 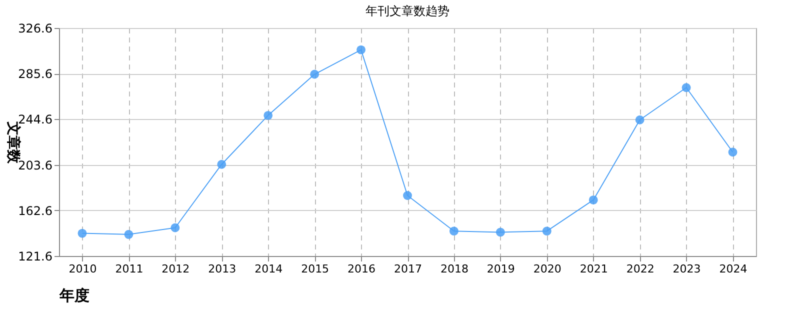 I want to click on x-tick-label: 2016, so click(x=362, y=269).